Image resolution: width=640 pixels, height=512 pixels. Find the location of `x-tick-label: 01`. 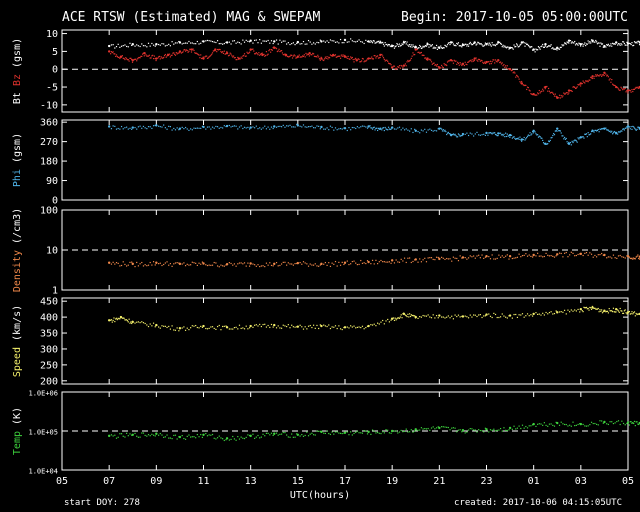

x-tick-label: 01 is located at coordinates (534, 481).